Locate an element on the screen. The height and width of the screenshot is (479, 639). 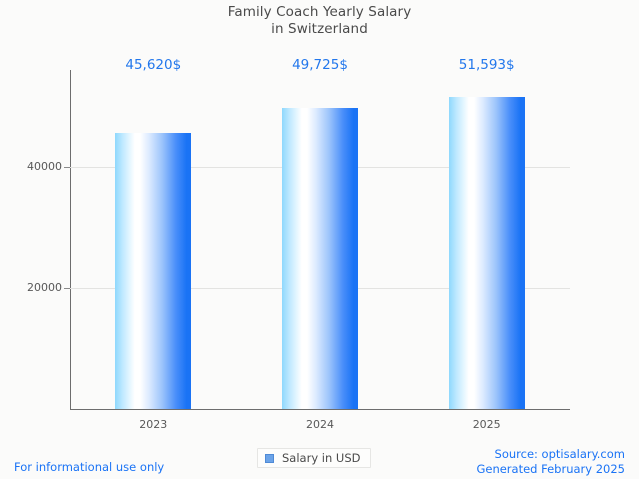
y-tick-label: 40000 is located at coordinates (44, 167).